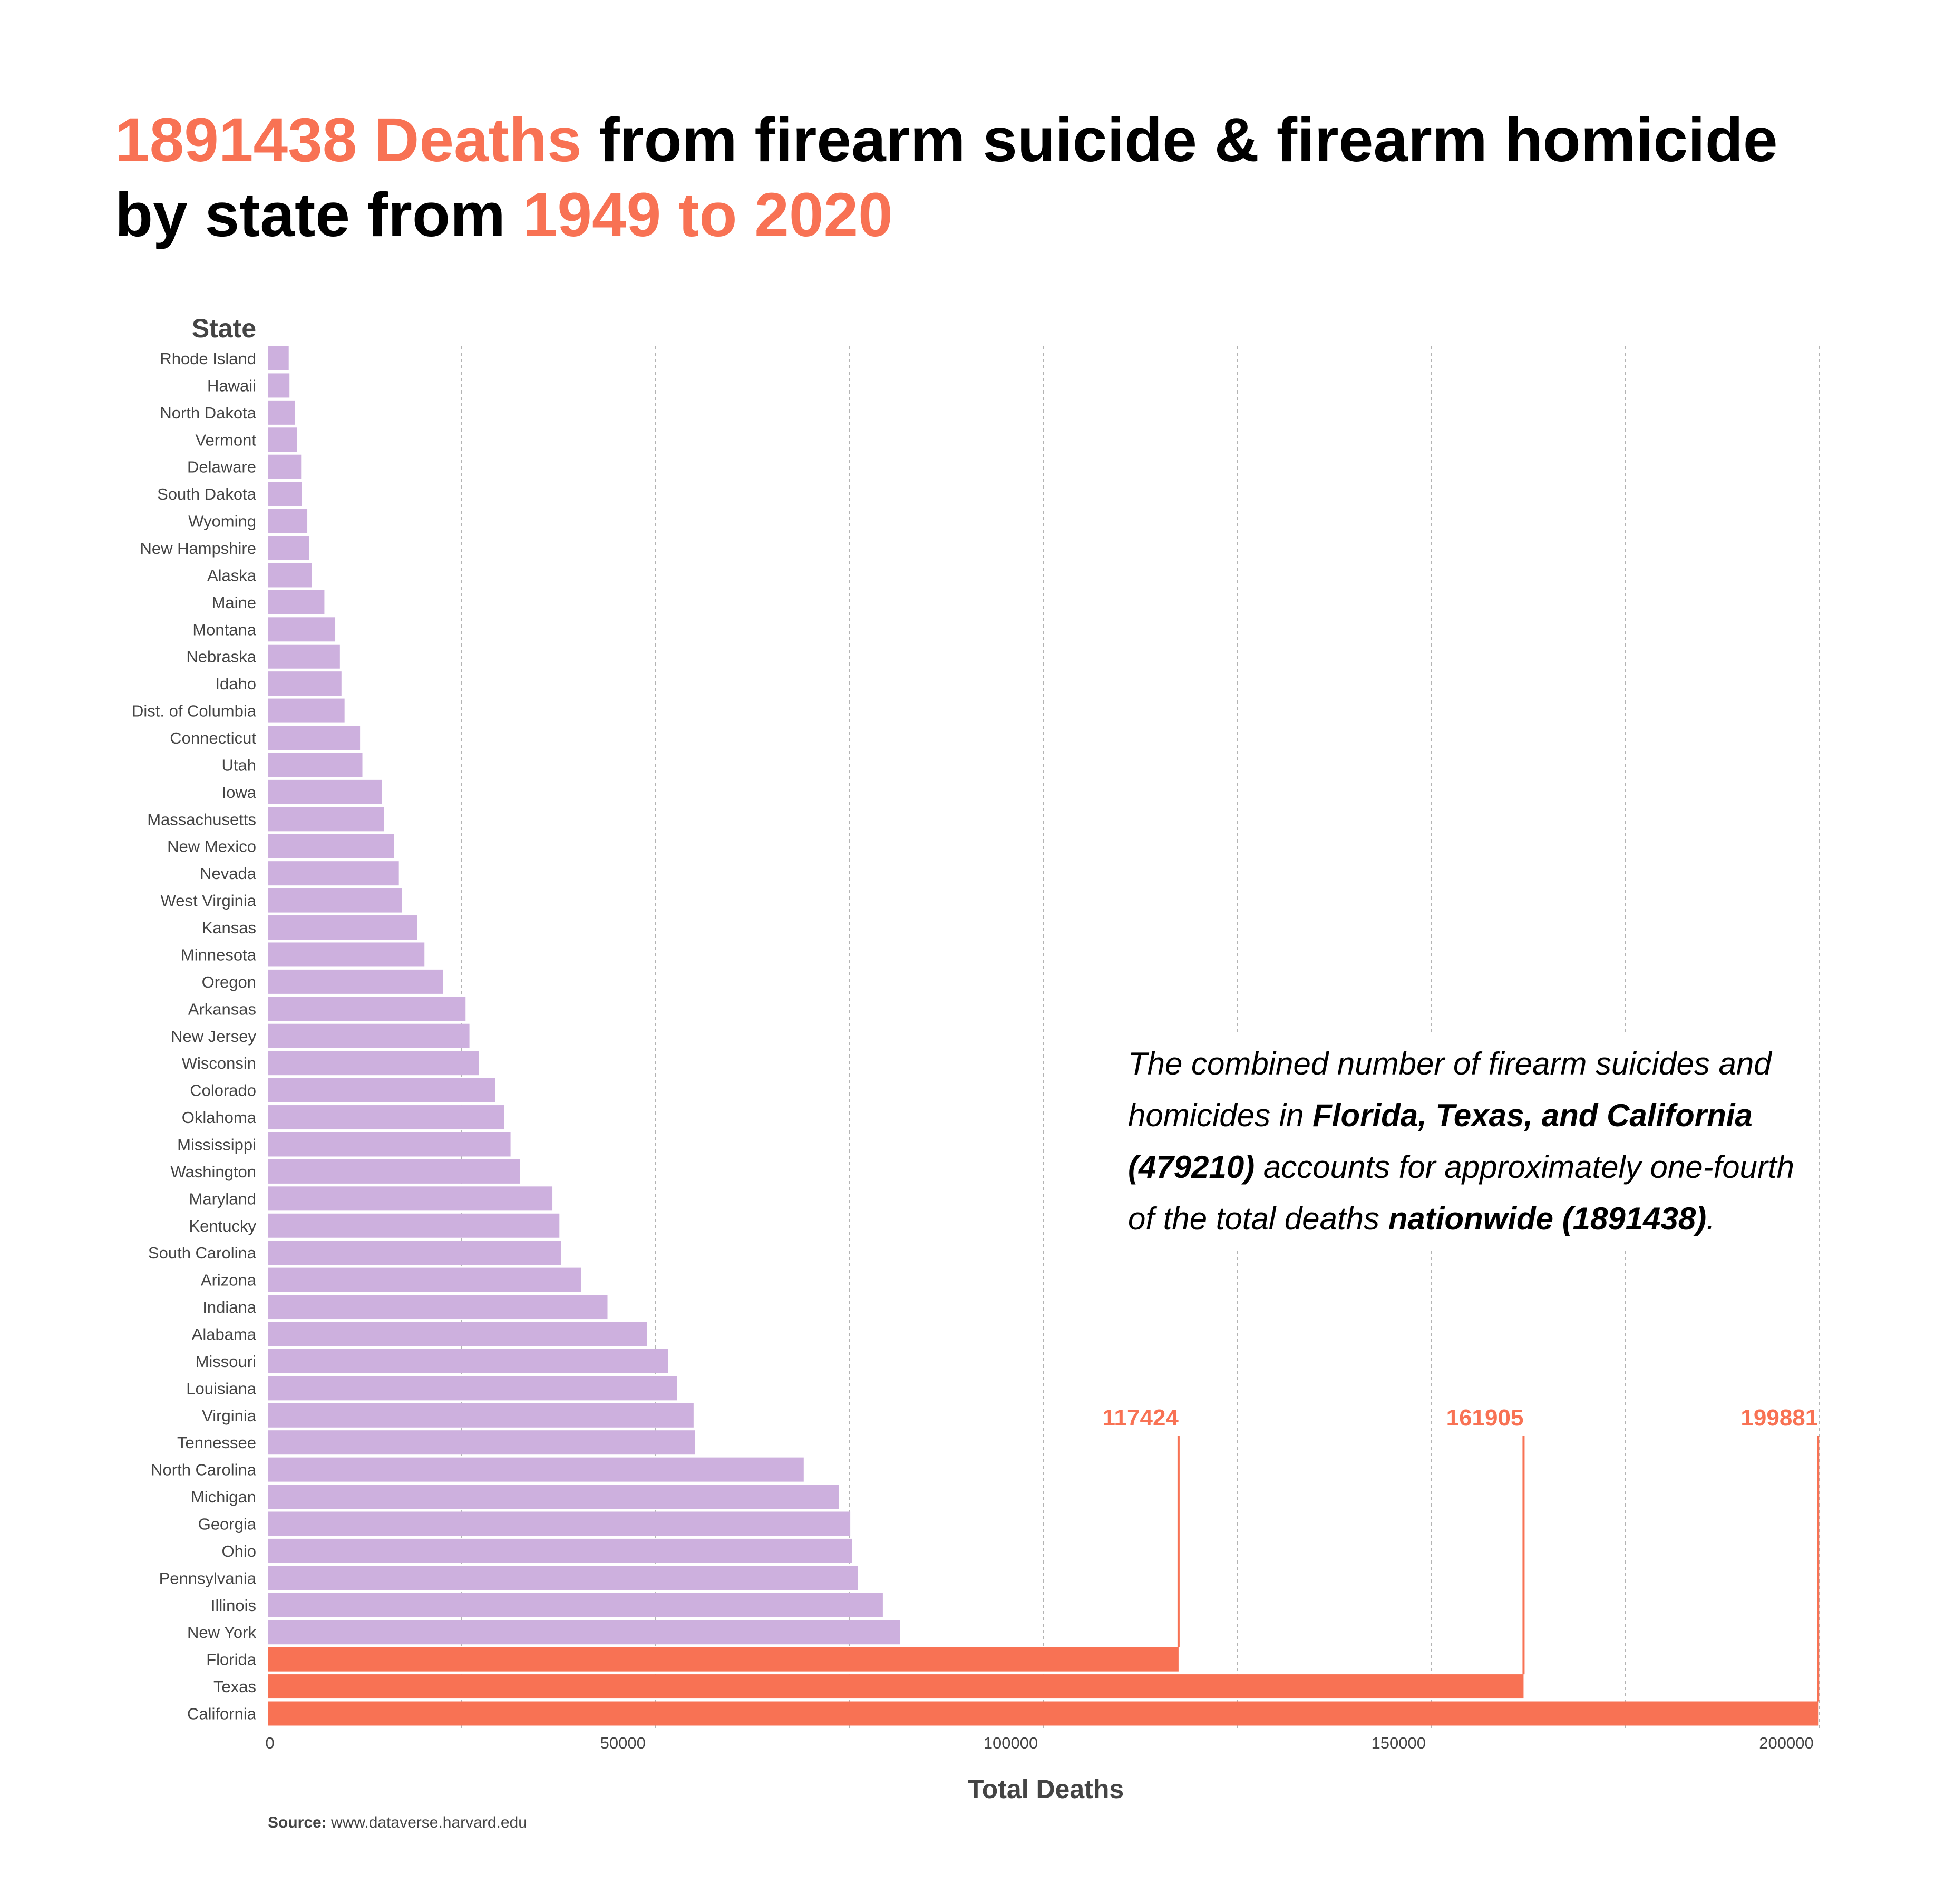 This screenshot has width=1935, height=1904. I want to click on title-by-state: by state from, so click(319, 215).